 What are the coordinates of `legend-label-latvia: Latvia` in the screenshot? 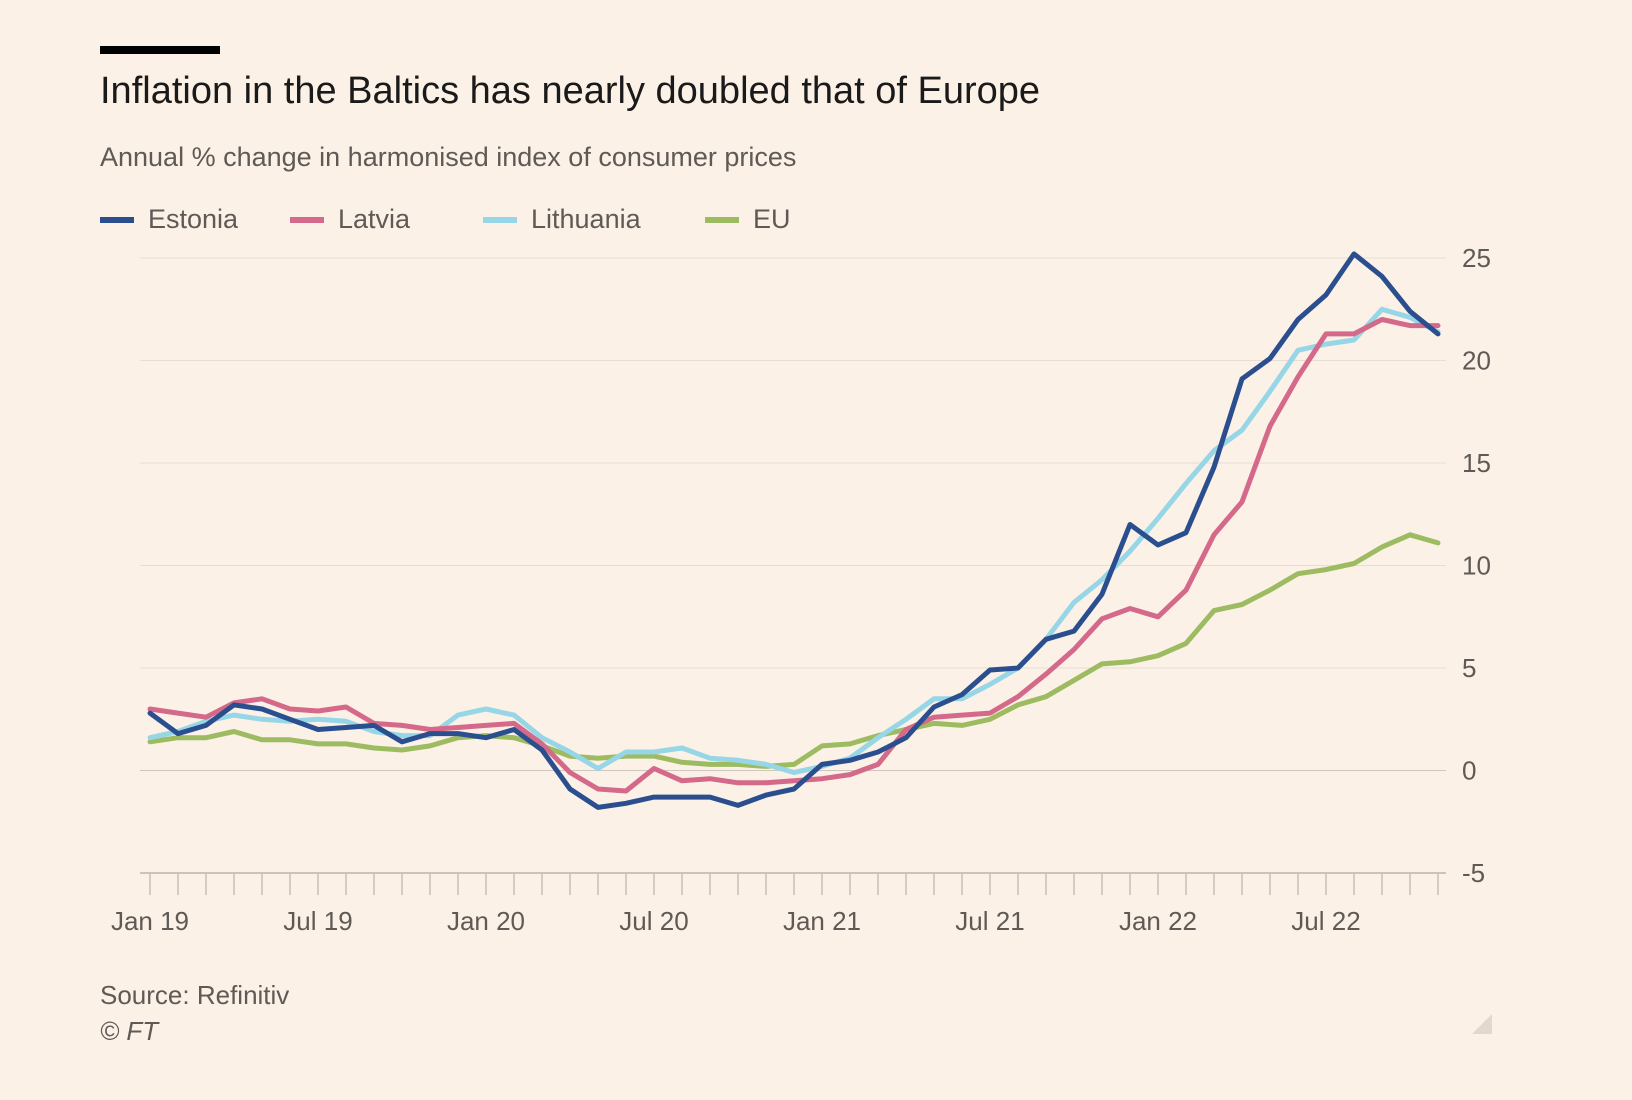 It's located at (374, 219).